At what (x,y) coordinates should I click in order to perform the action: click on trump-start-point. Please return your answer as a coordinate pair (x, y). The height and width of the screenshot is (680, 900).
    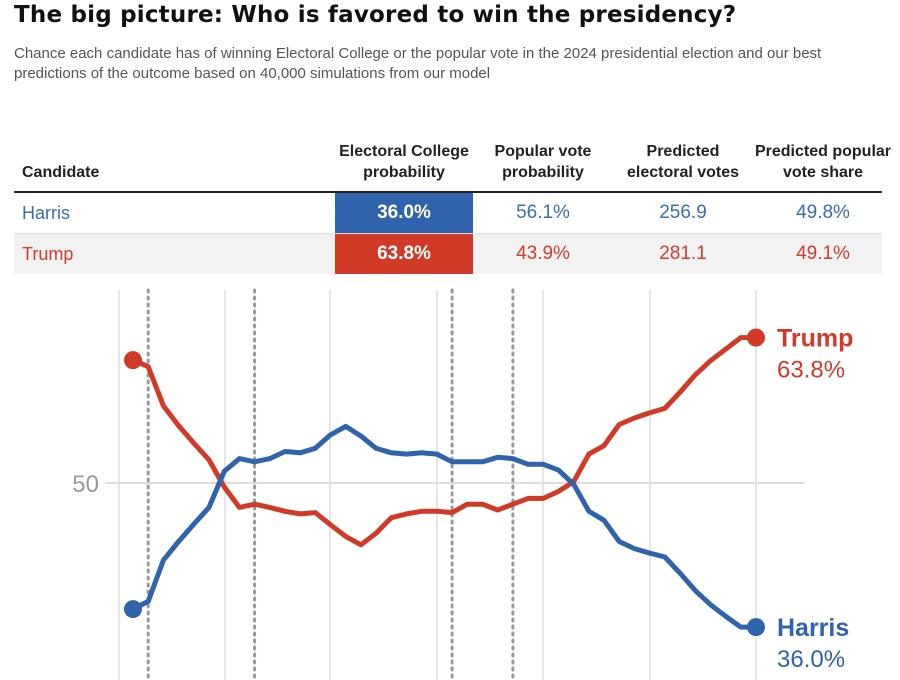
    Looking at the image, I should click on (133, 360).